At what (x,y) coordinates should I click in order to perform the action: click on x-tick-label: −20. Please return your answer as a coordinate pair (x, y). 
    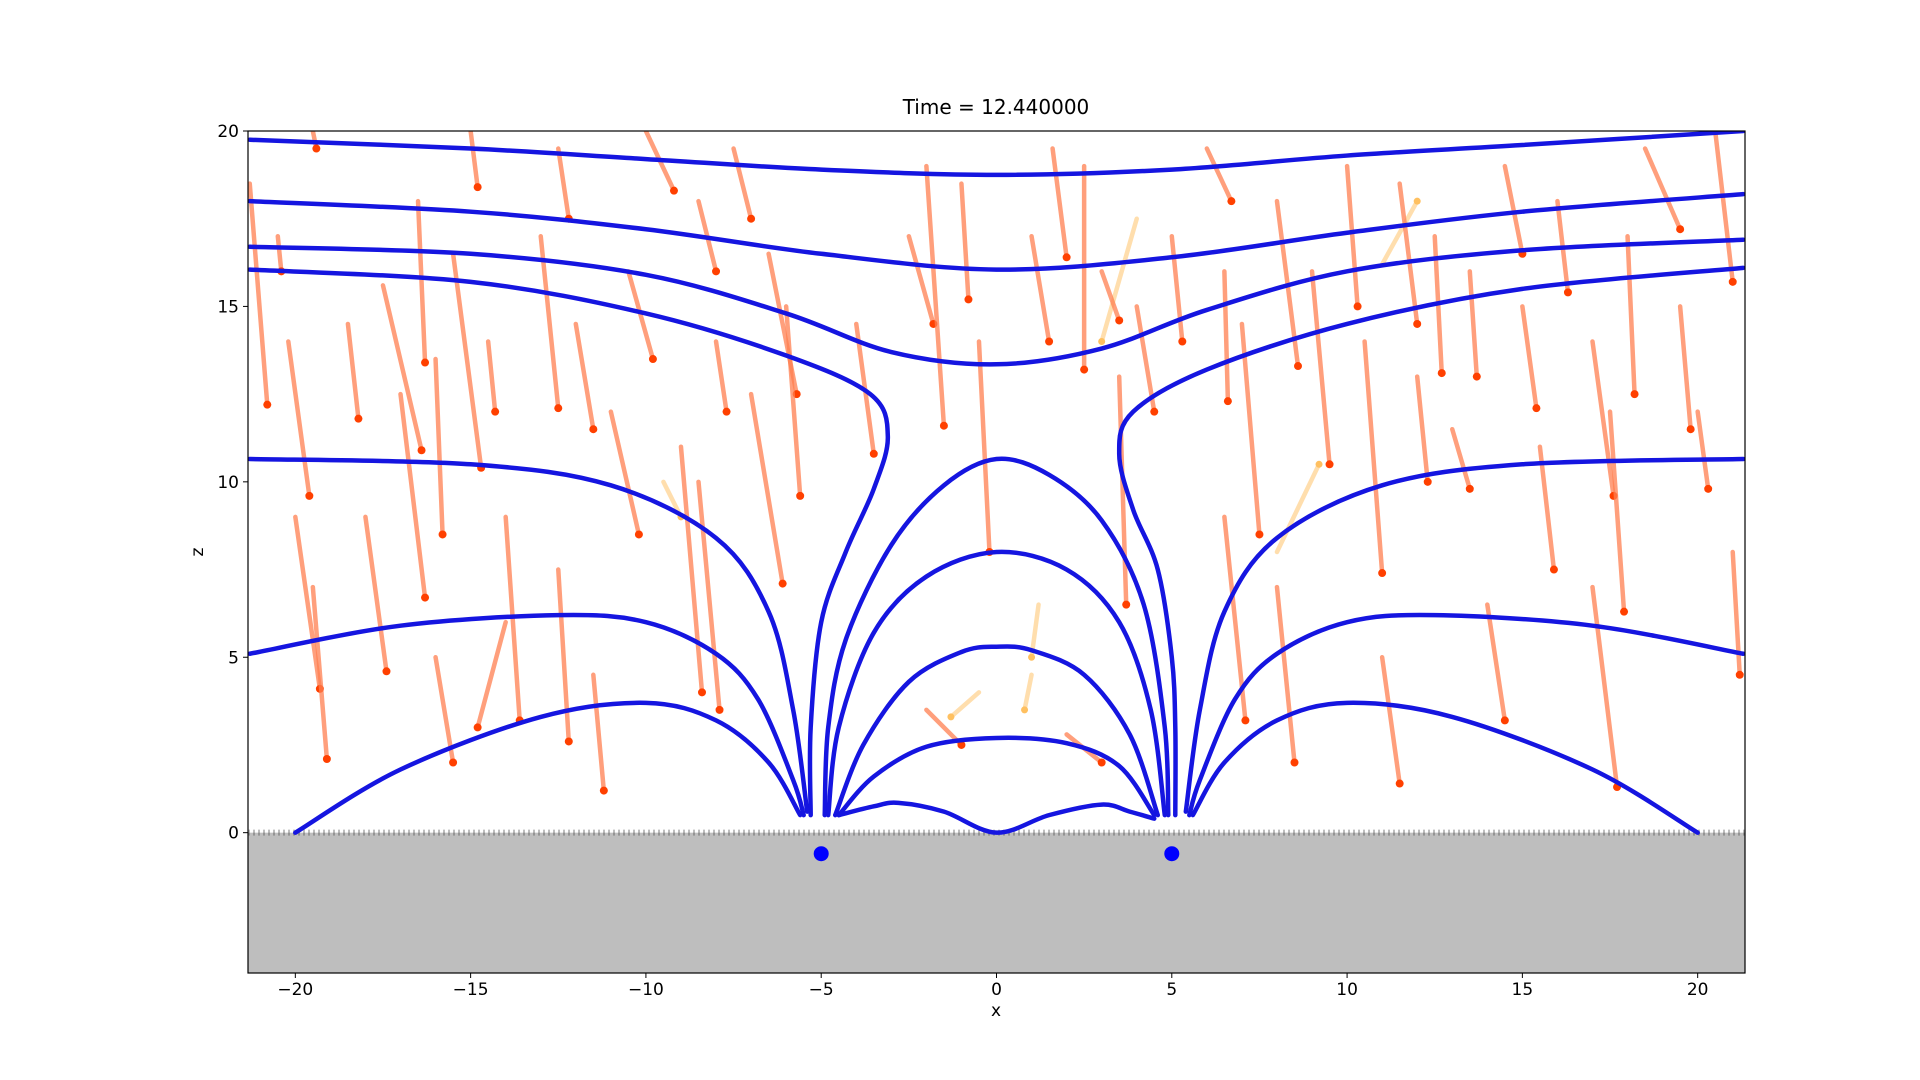
    Looking at the image, I should click on (295, 990).